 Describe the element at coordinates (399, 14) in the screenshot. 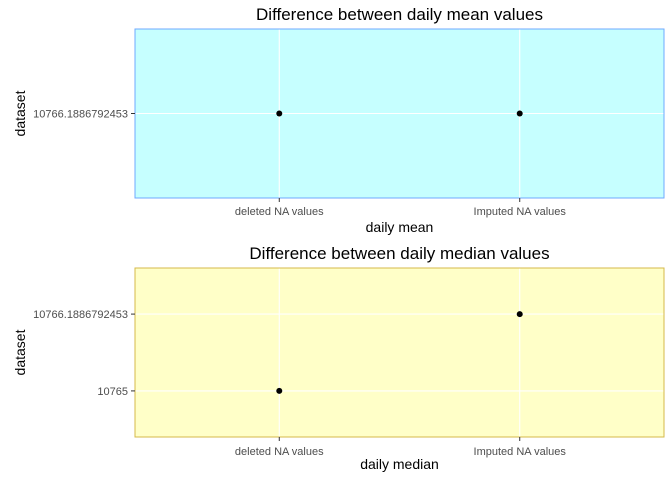

I see `chart-title: Difference between daily mean values` at that location.